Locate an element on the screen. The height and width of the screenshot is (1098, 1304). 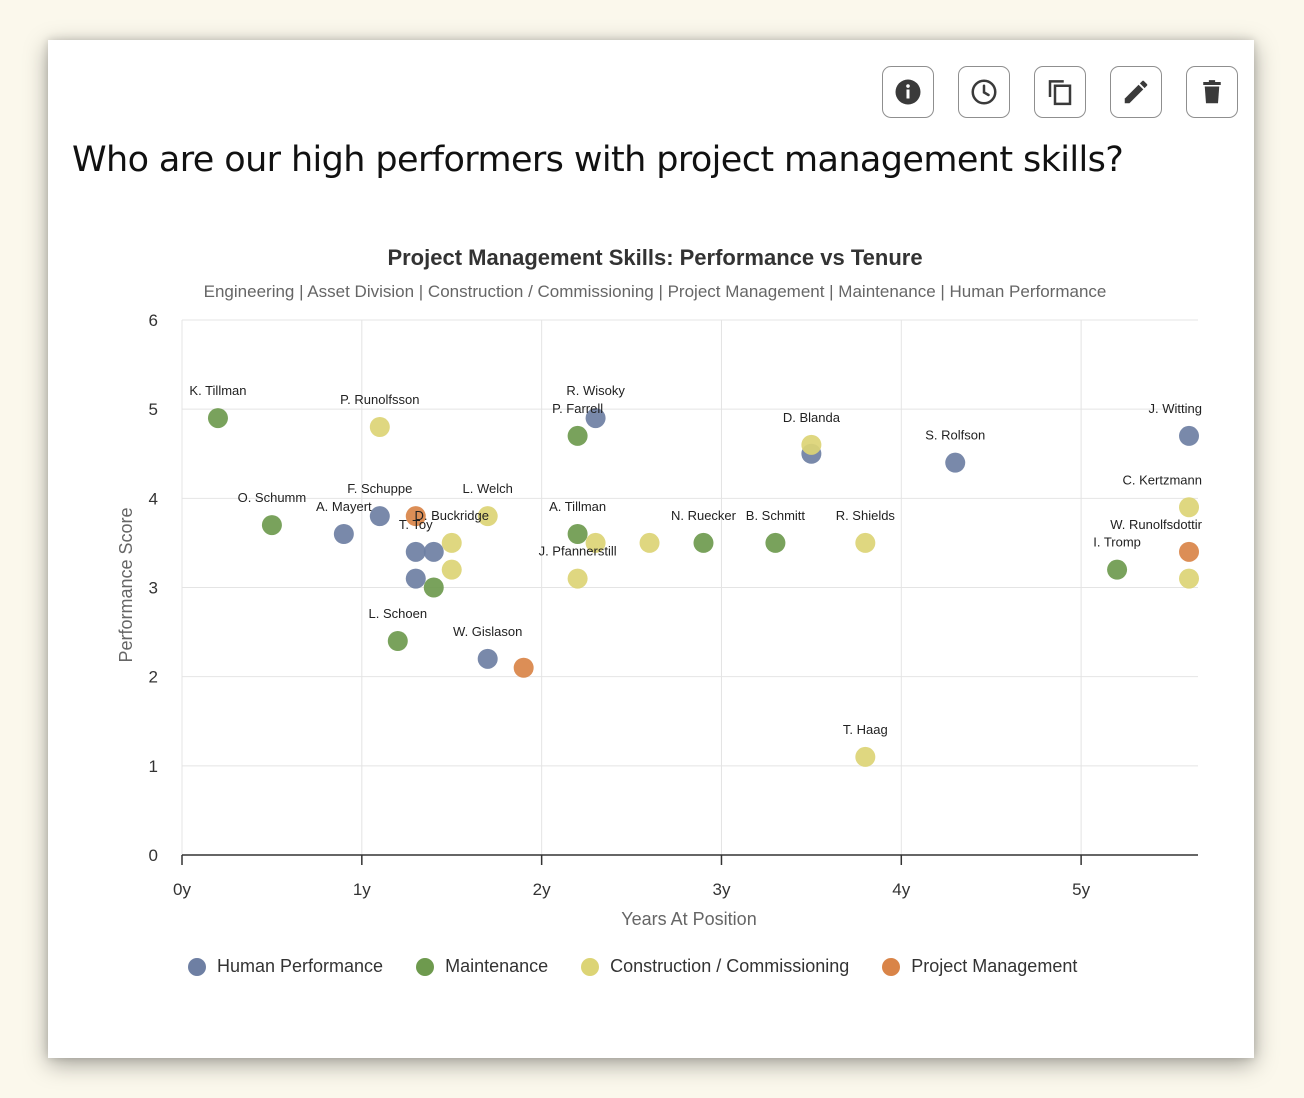
data-point: R. Wisoky (Human Performance) is located at coordinates (595, 418).